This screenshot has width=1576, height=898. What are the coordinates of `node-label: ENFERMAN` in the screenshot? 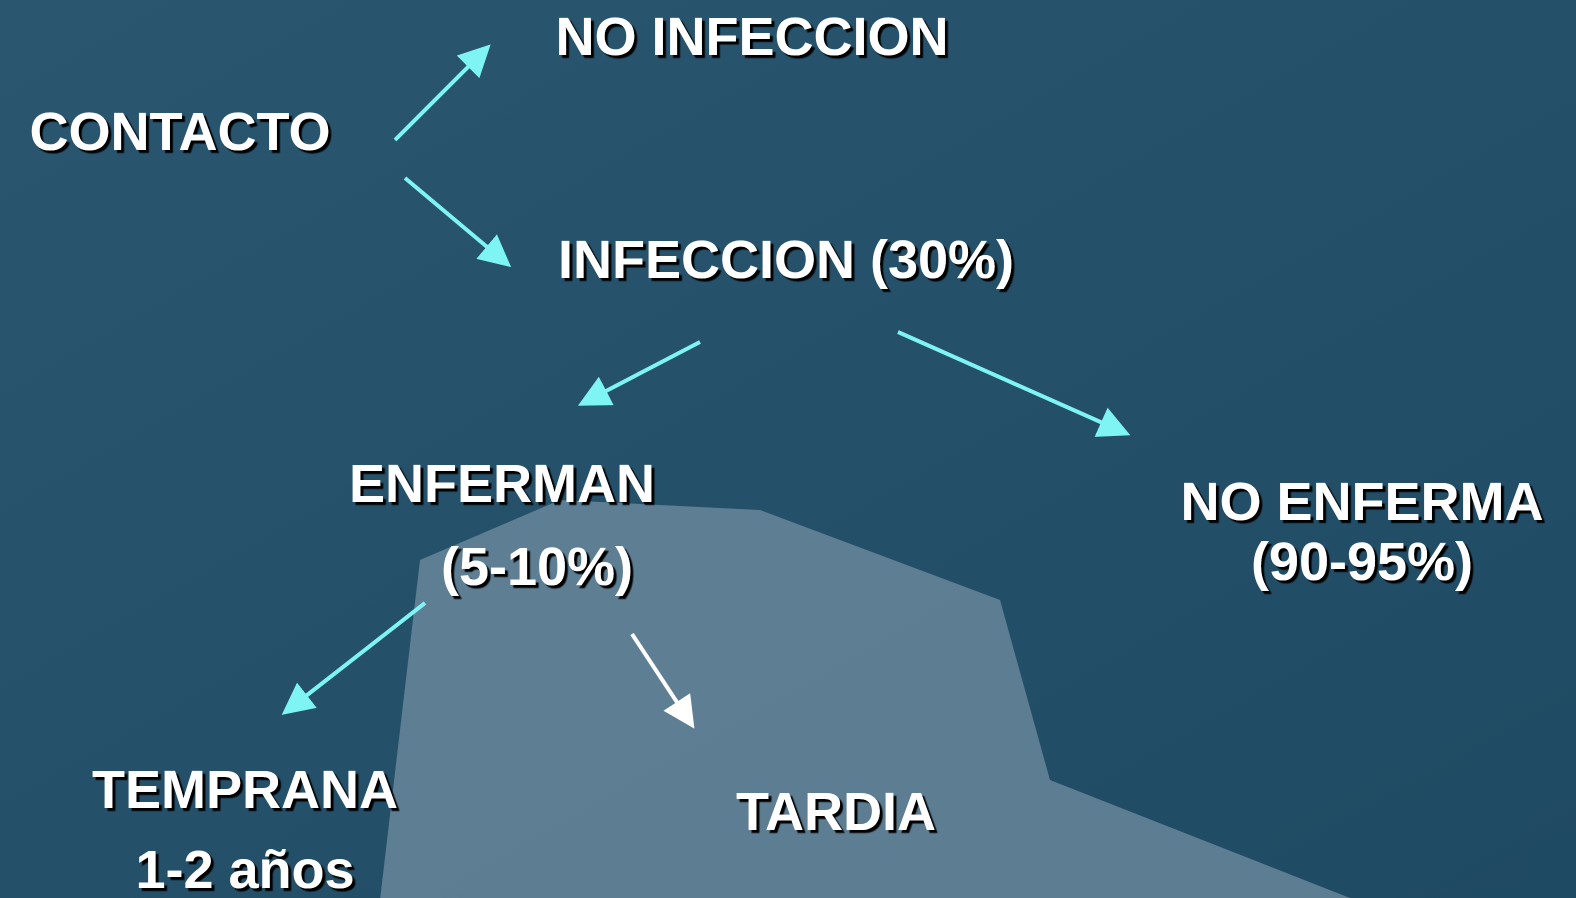 It's located at (502, 484).